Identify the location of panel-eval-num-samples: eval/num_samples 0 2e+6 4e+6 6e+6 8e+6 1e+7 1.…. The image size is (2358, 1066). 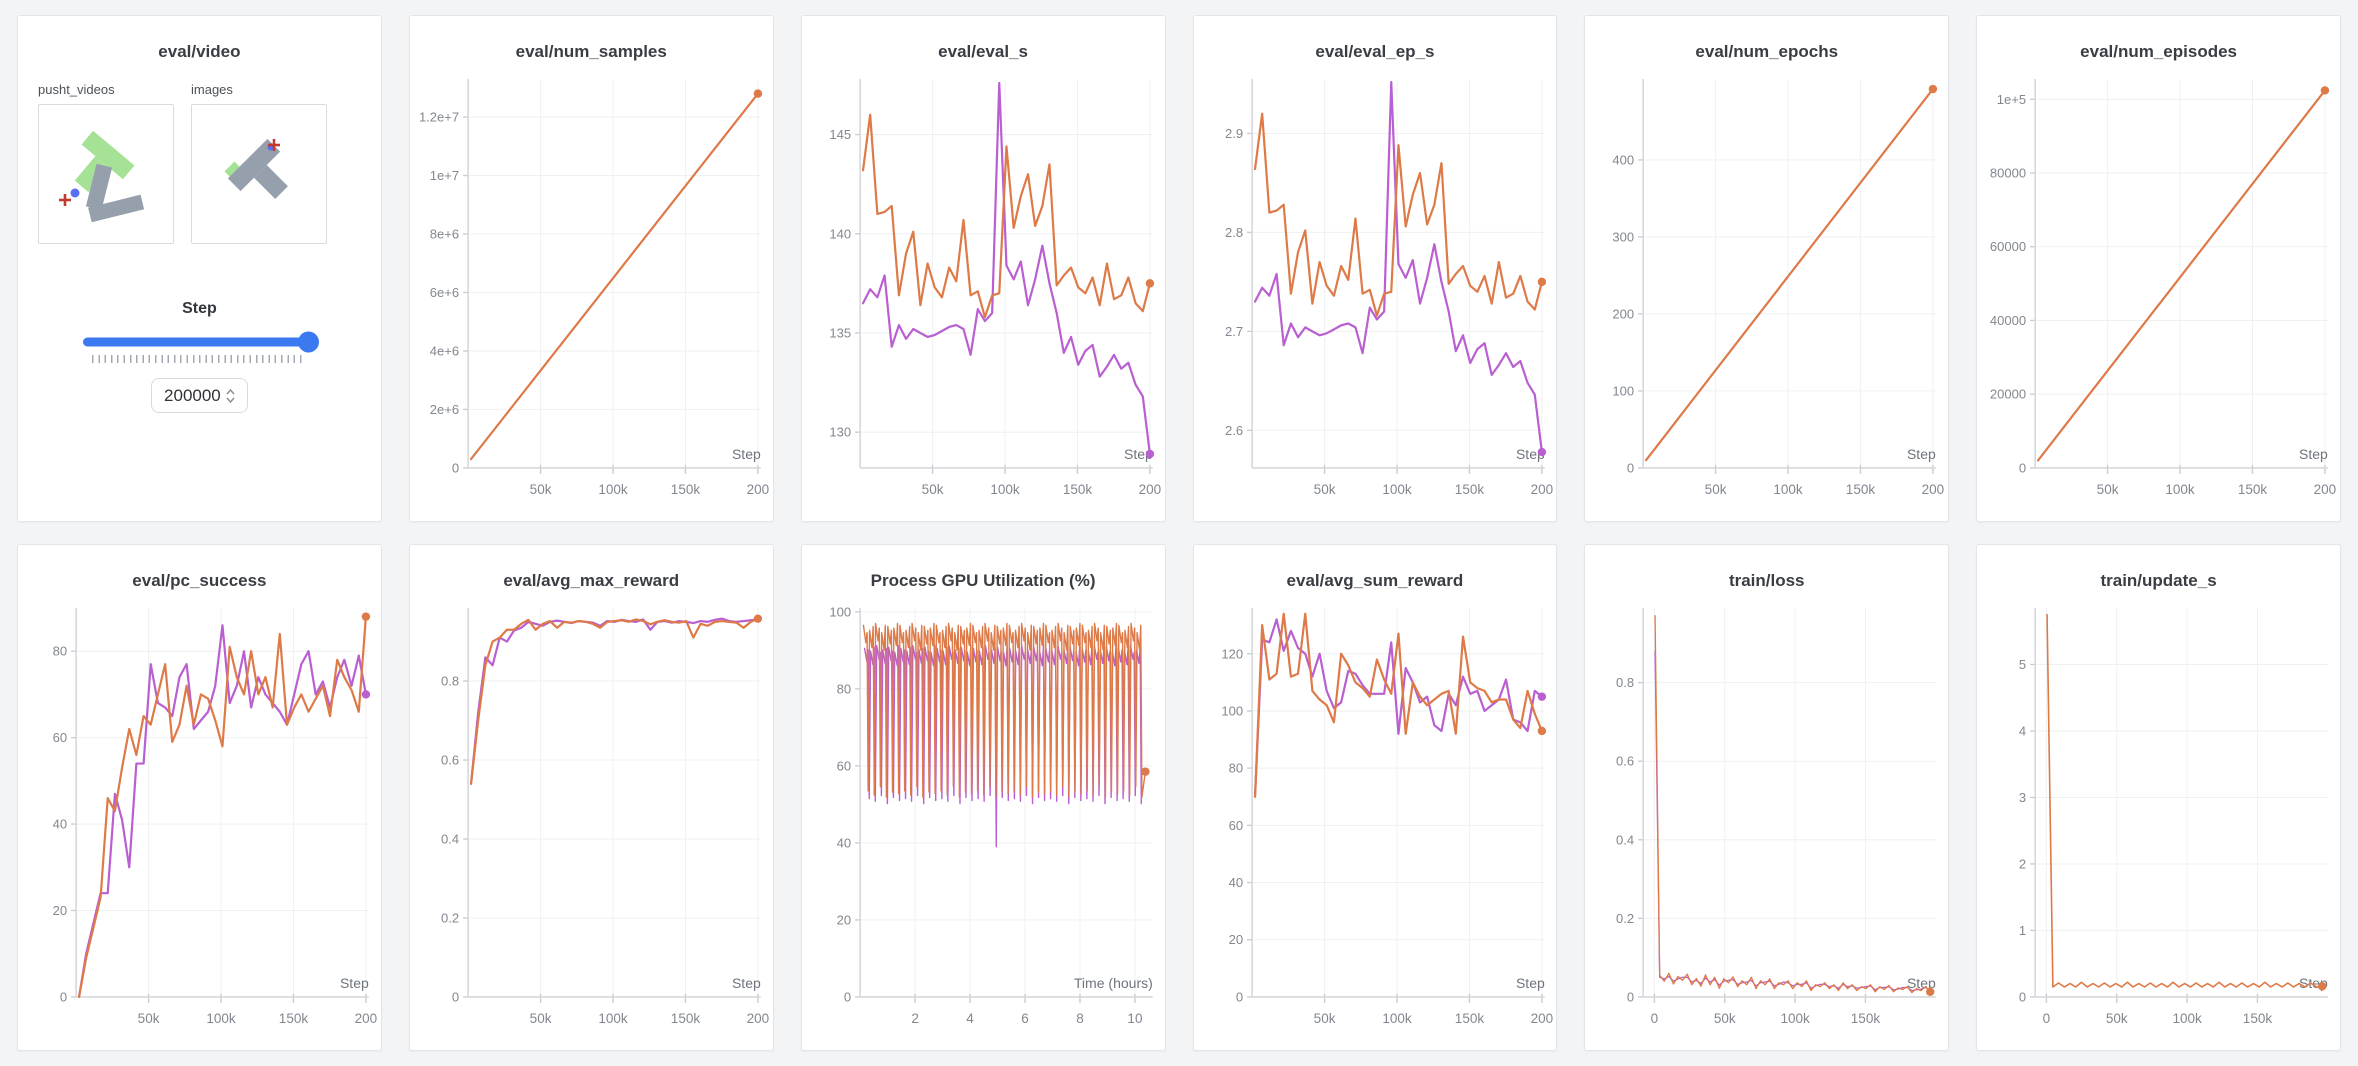
(591, 268).